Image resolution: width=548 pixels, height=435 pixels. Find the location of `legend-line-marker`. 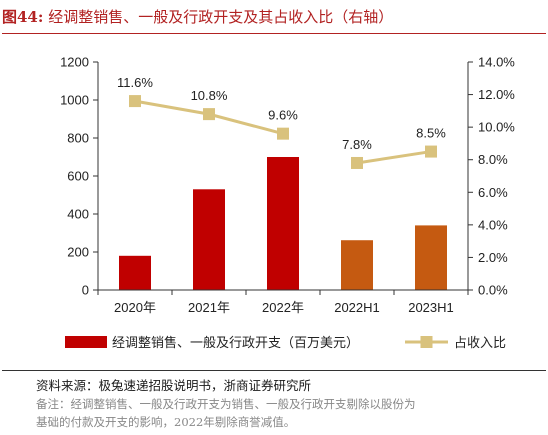

legend-line-marker is located at coordinates (426, 342).